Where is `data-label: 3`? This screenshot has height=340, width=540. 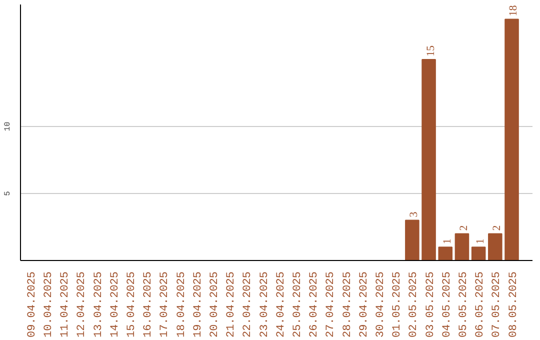
data-label: 3 is located at coordinates (414, 214).